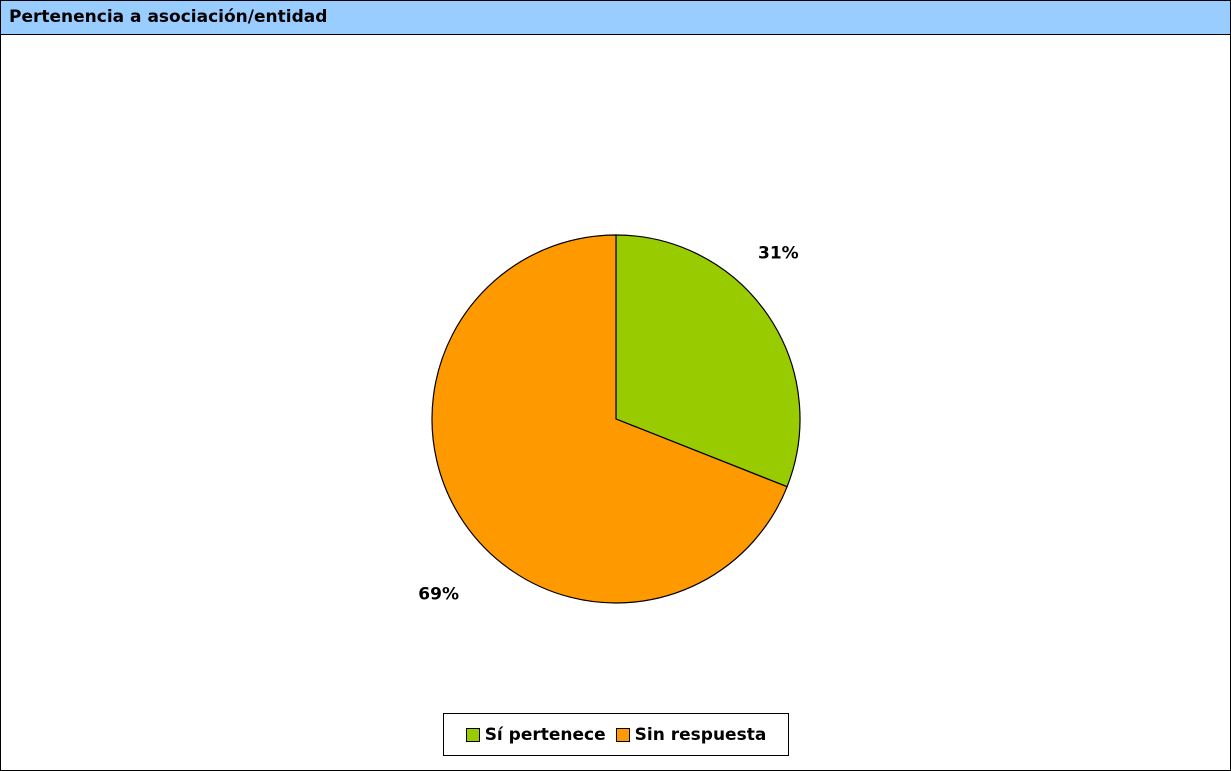 The width and height of the screenshot is (1231, 771). Describe the element at coordinates (615, 18) in the screenshot. I see `chart-header: Pertenencia a asociación/entidad` at that location.